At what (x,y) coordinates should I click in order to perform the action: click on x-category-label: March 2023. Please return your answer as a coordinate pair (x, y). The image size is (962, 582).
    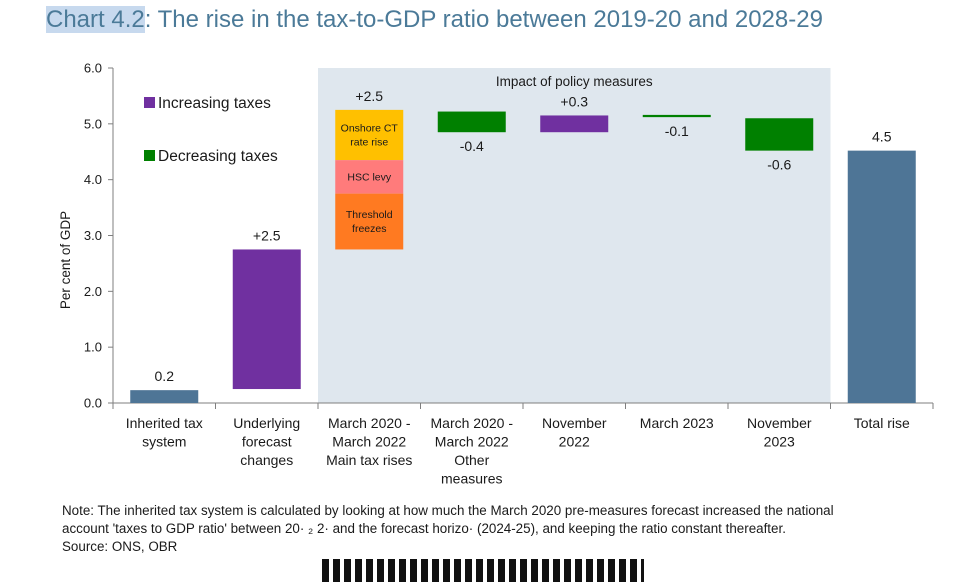
    Looking at the image, I should click on (677, 423).